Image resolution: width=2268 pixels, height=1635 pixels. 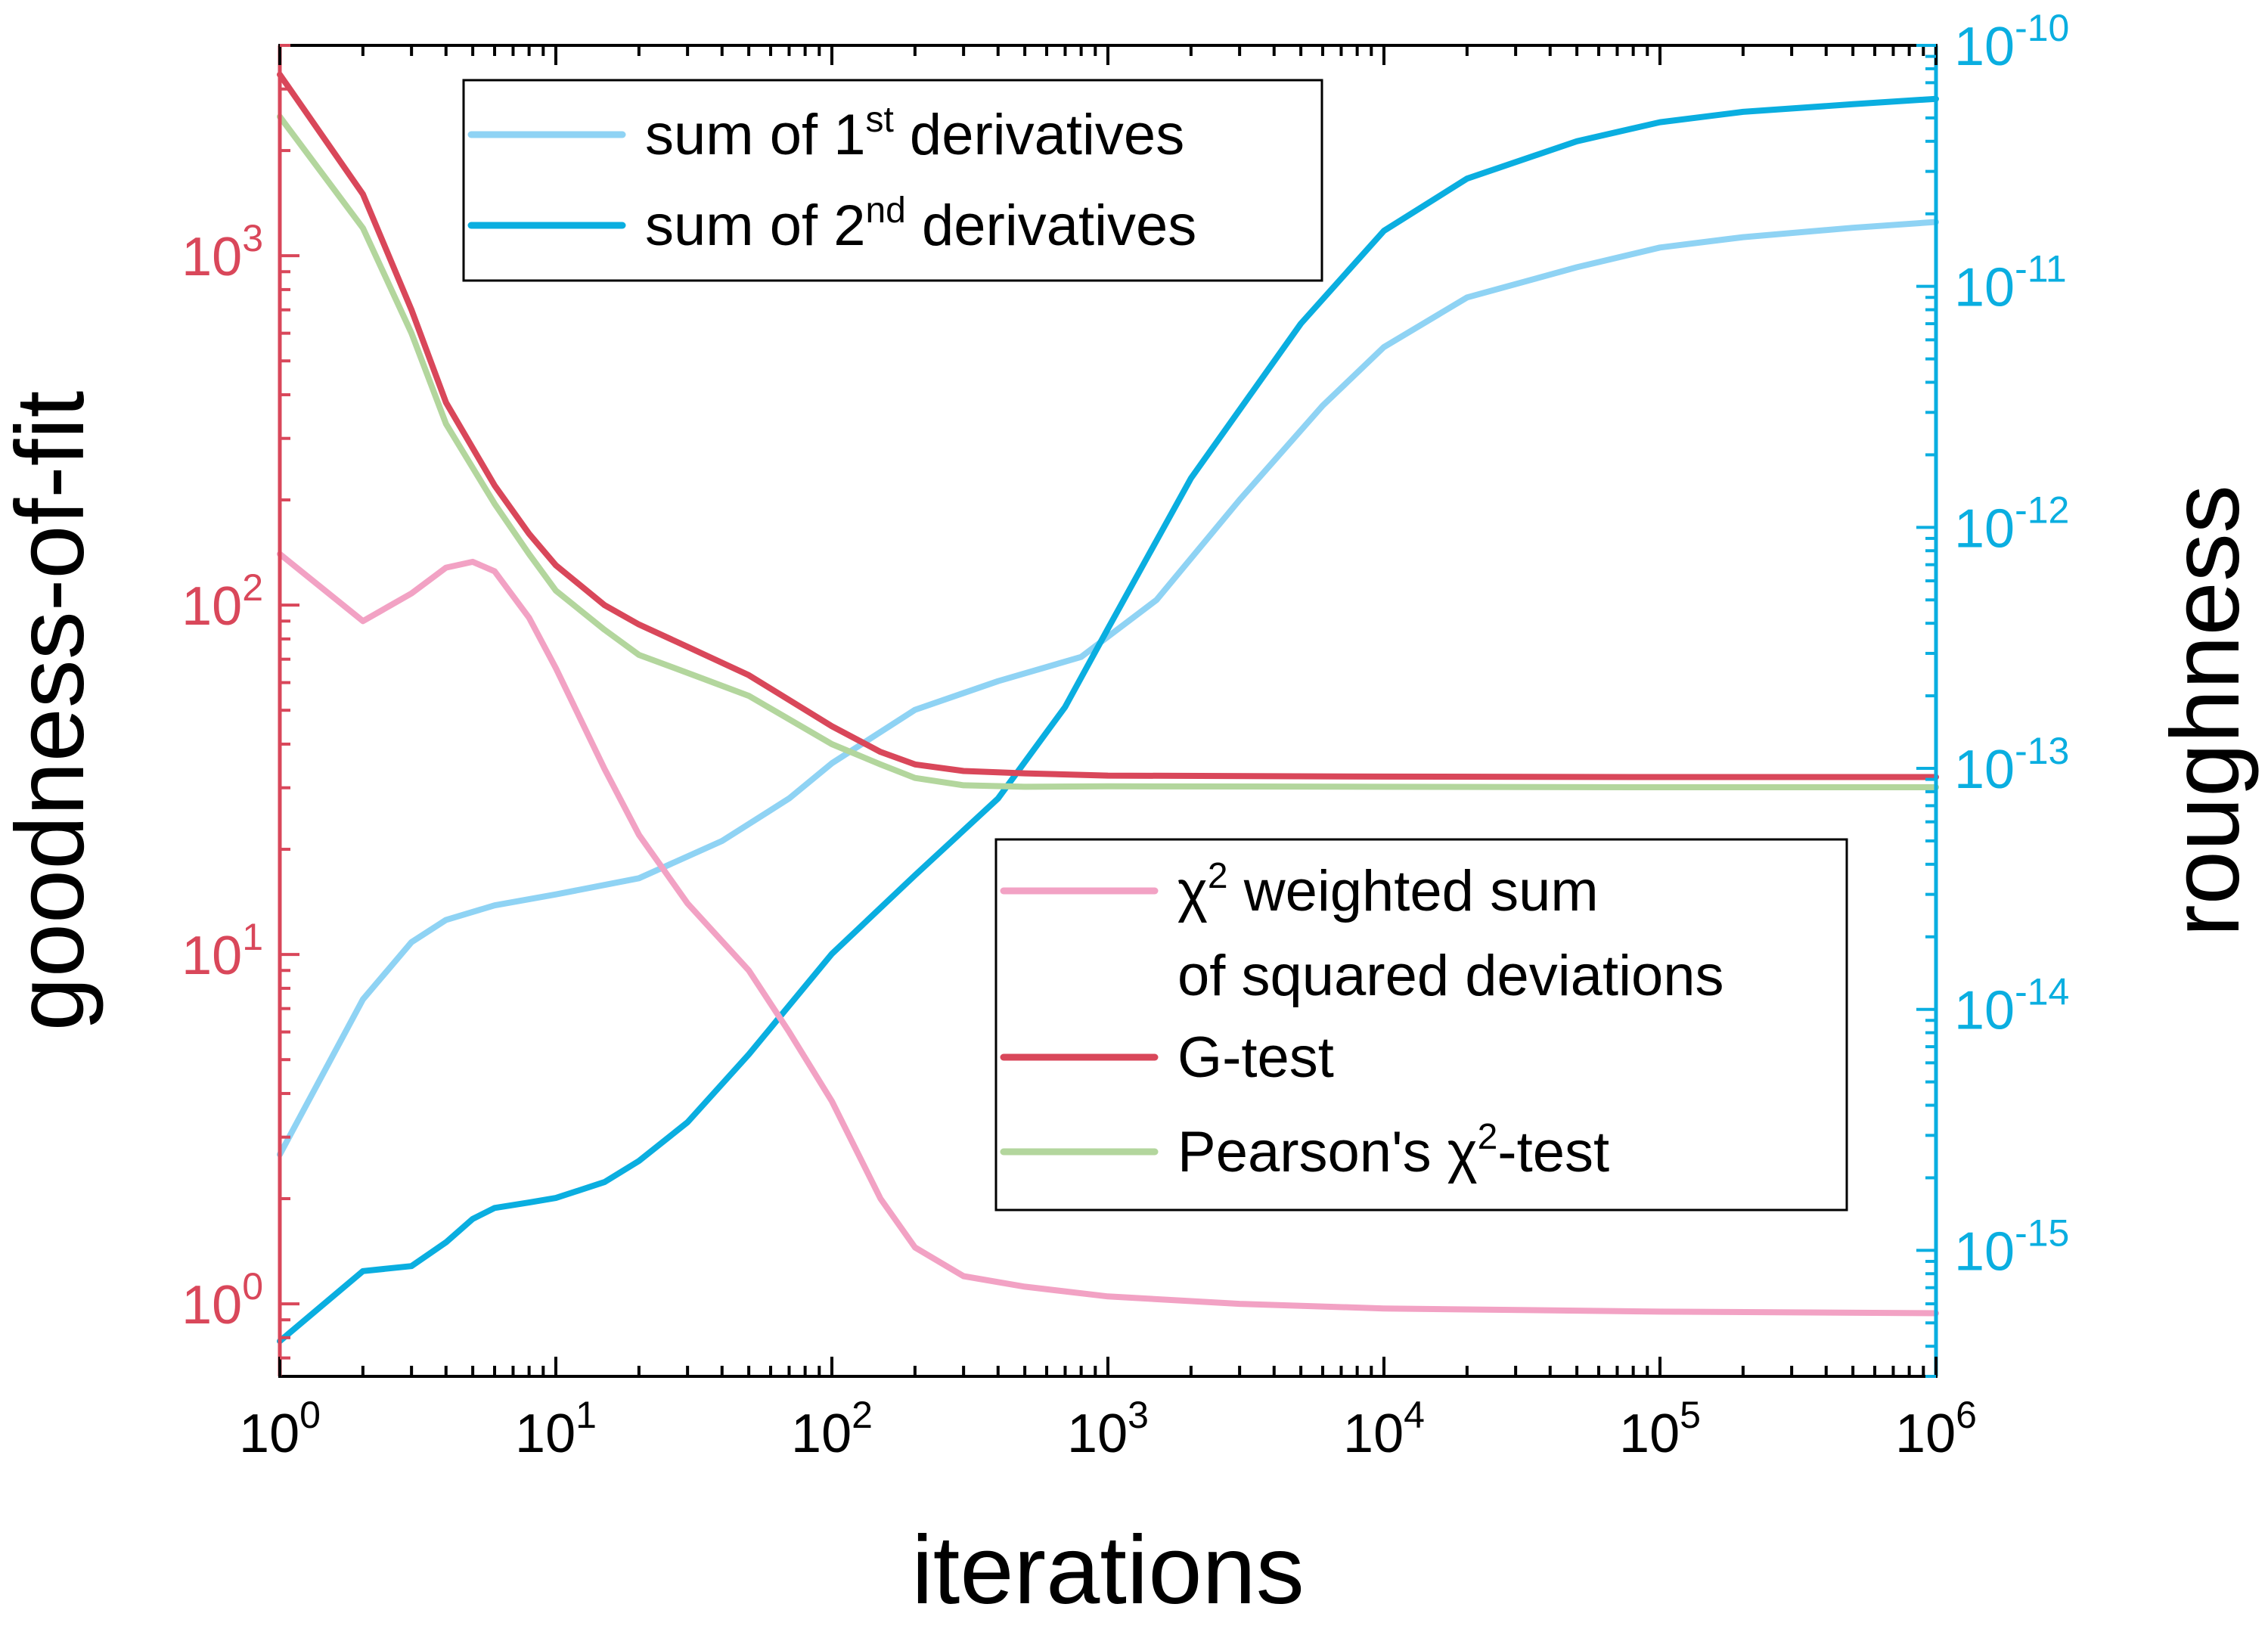 I want to click on left-y-tick-label: 10³, so click(x=222, y=252).